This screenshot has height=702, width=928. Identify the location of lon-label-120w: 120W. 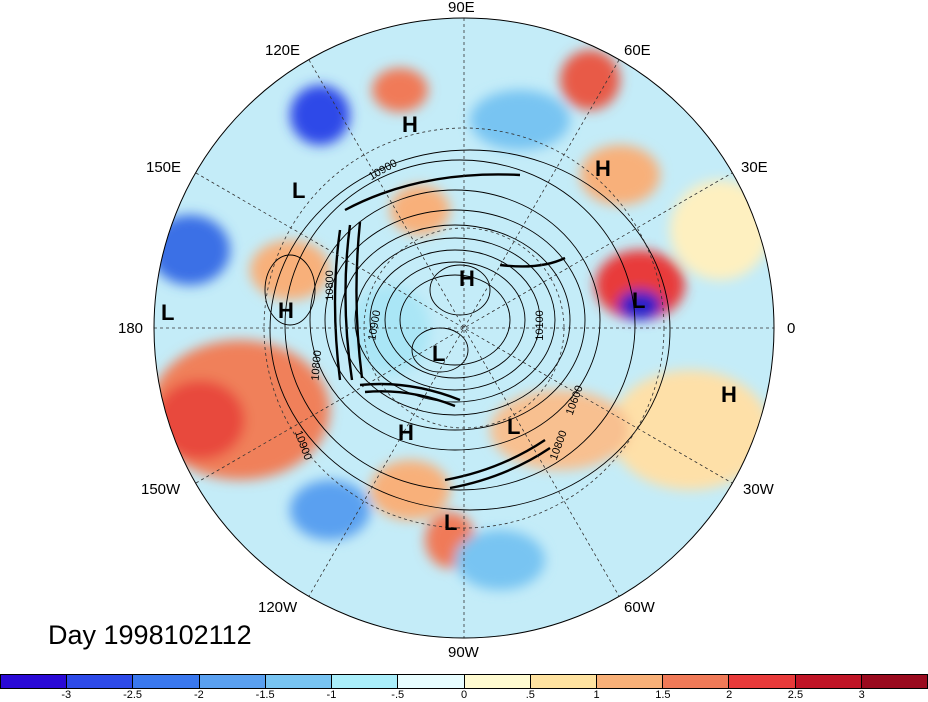
(278, 607).